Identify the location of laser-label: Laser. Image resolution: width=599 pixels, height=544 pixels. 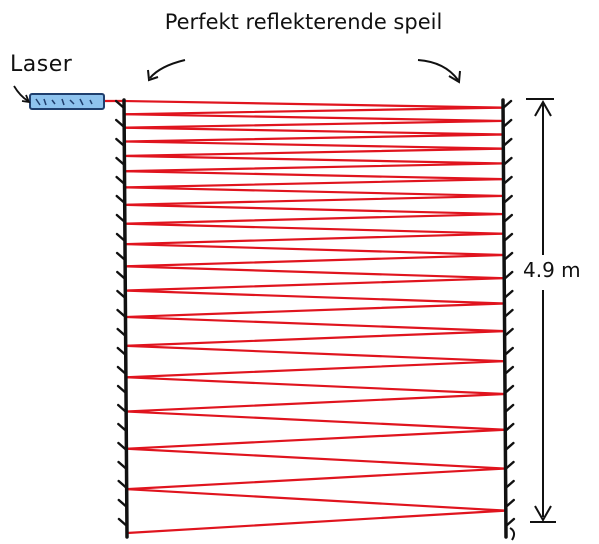
(41, 64).